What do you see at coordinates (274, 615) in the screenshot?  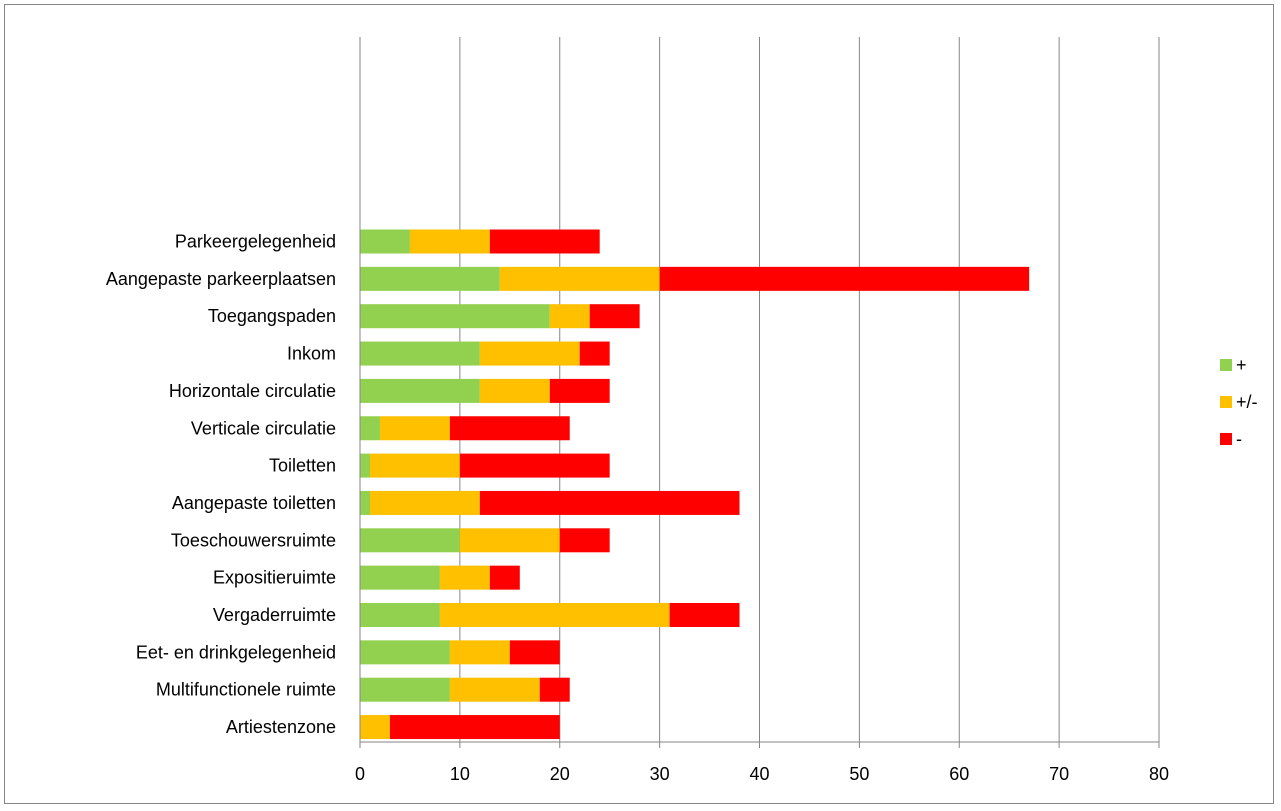 I see `category-label-11: Vergaderruimte` at bounding box center [274, 615].